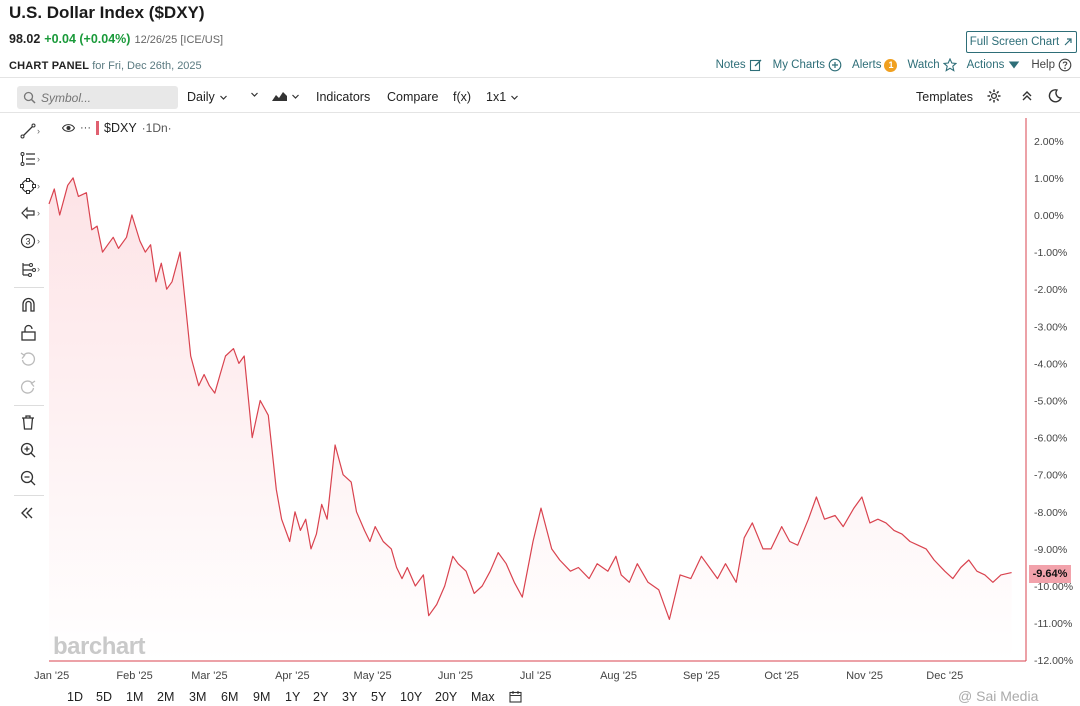 Image resolution: width=1080 pixels, height=706 pixels. I want to click on quote-line: 98.02 +0.04 (+0.04%) 12/26/25 [ICE/US], so click(116, 39).